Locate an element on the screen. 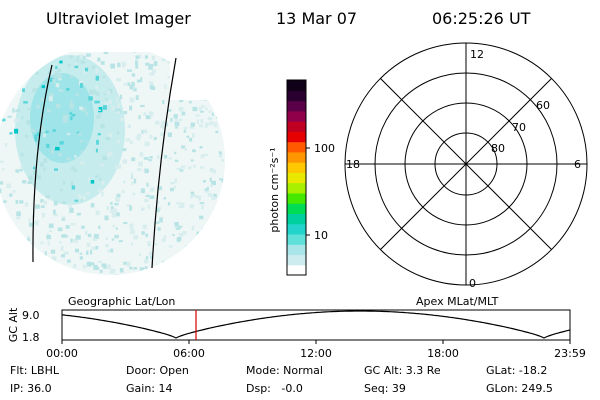  glon-readout: GLon: 249.5 is located at coordinates (519, 388).